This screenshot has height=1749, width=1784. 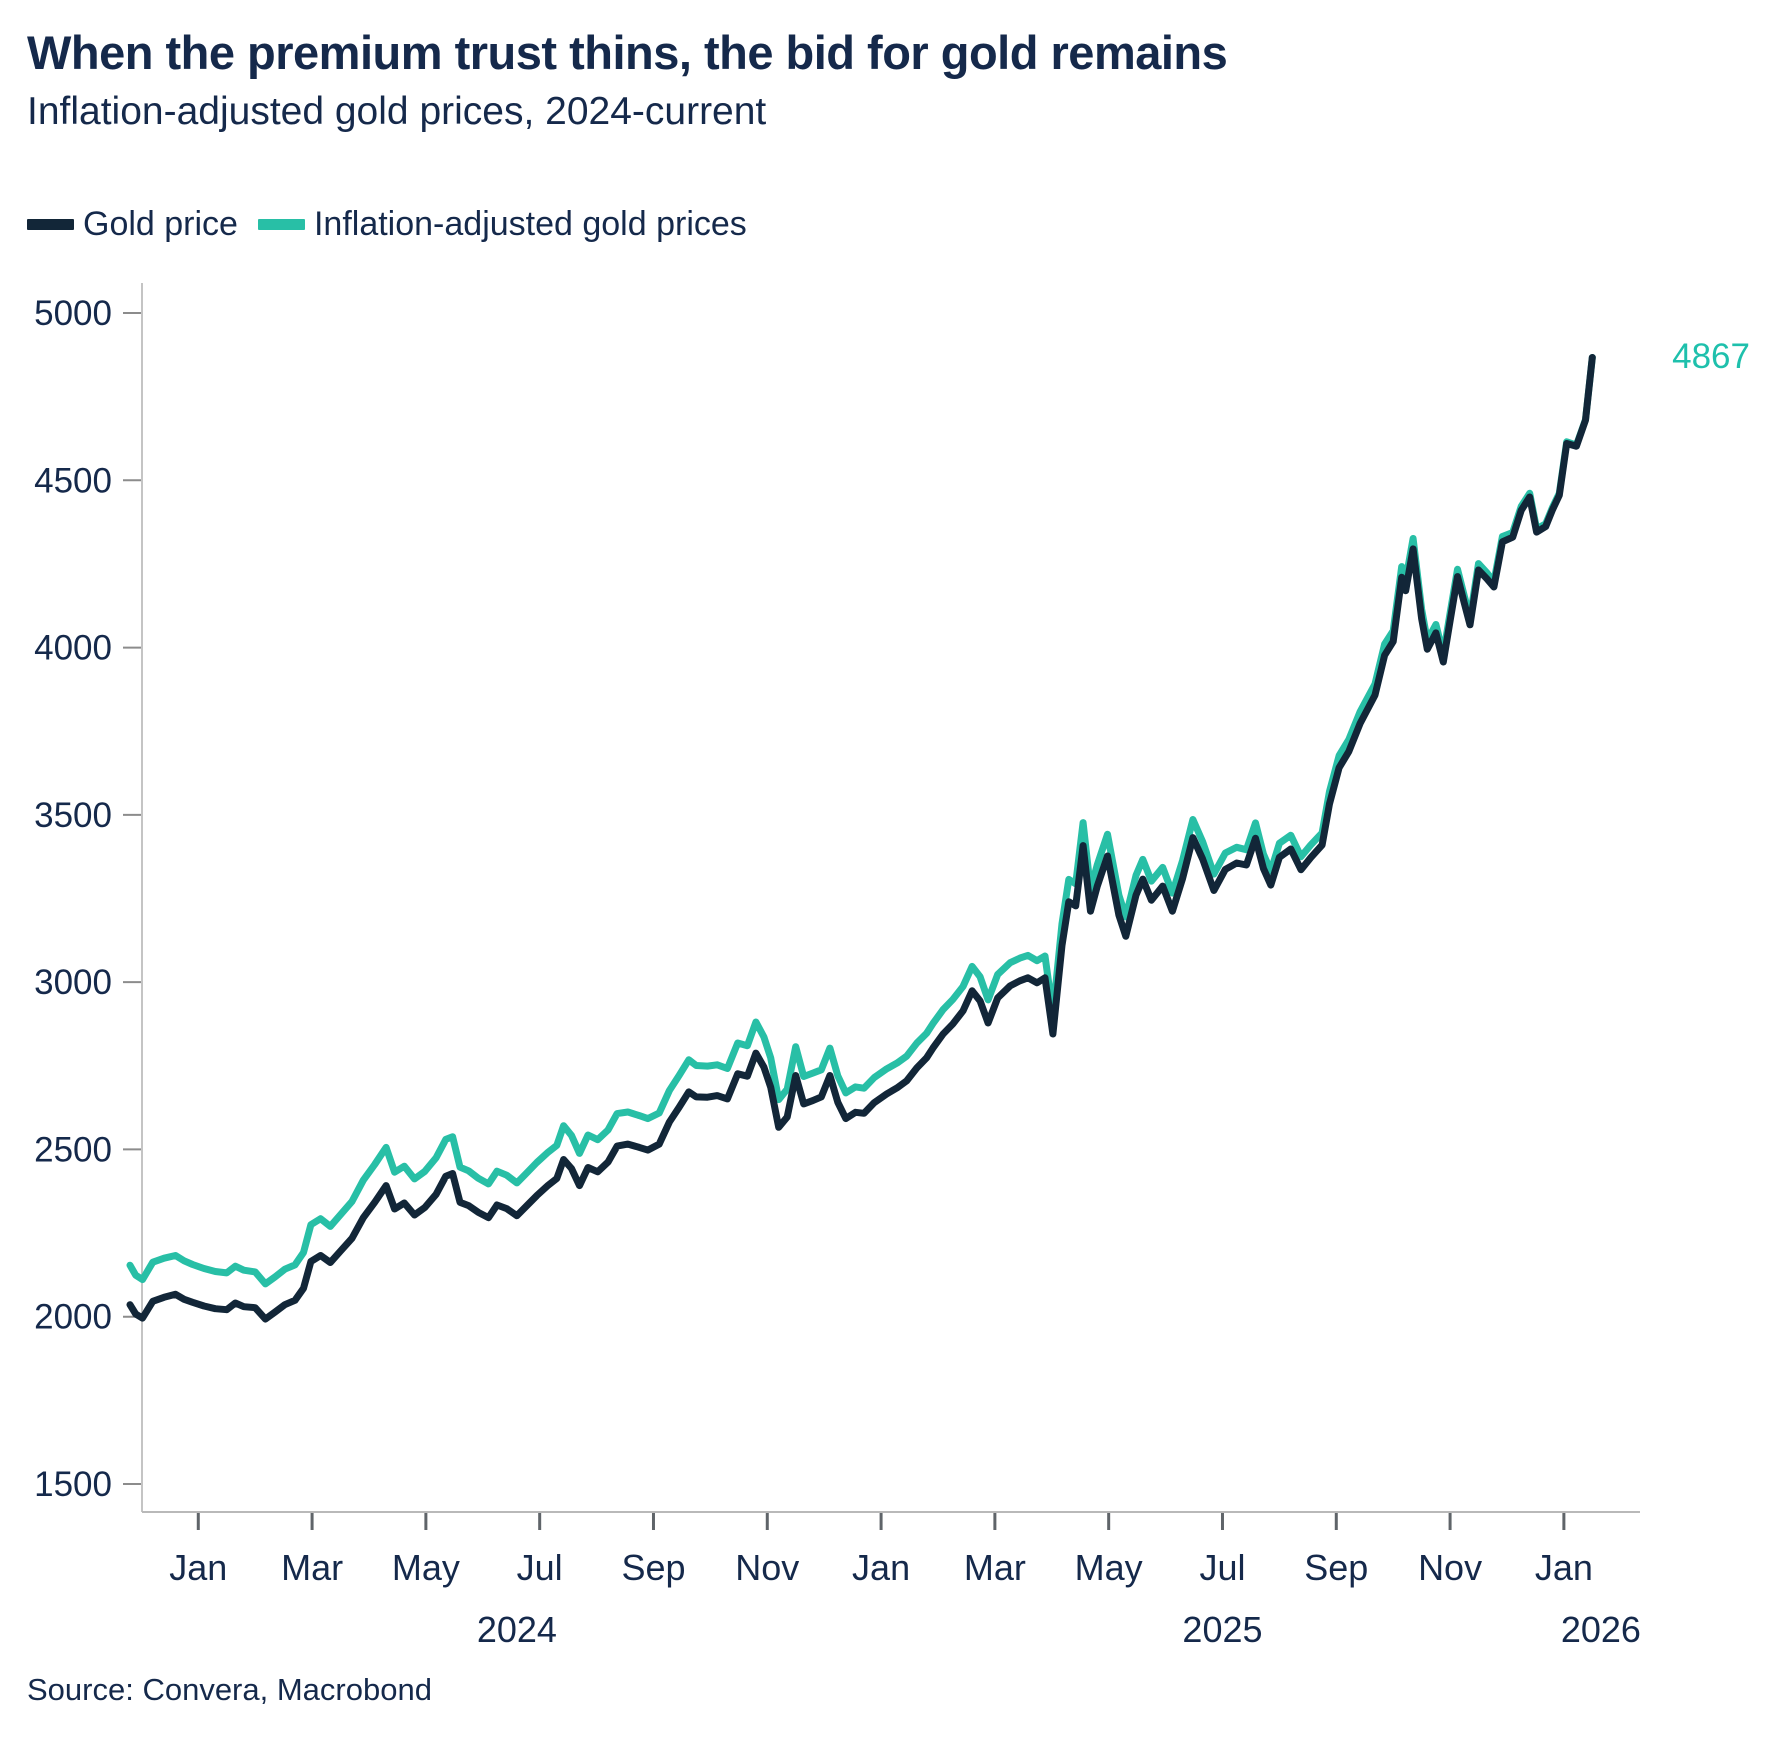 What do you see at coordinates (530, 224) in the screenshot?
I see `legend-label-inflation-adjusted: Inflation-adjusted gold prices` at bounding box center [530, 224].